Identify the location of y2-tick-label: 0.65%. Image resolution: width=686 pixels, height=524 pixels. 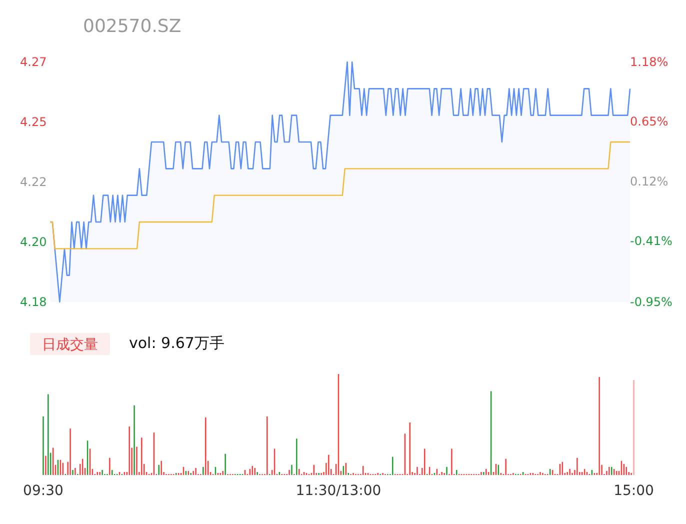
(649, 121).